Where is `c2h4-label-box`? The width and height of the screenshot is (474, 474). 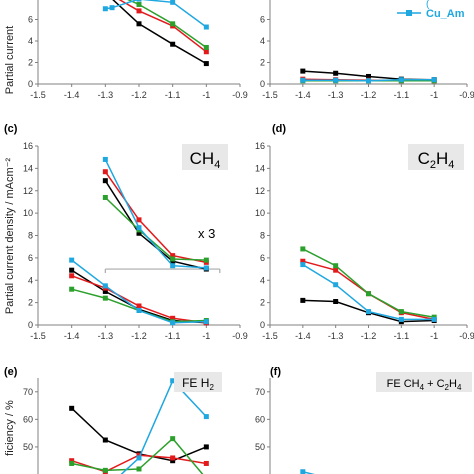
c2h4-label-box is located at coordinates (436, 157).